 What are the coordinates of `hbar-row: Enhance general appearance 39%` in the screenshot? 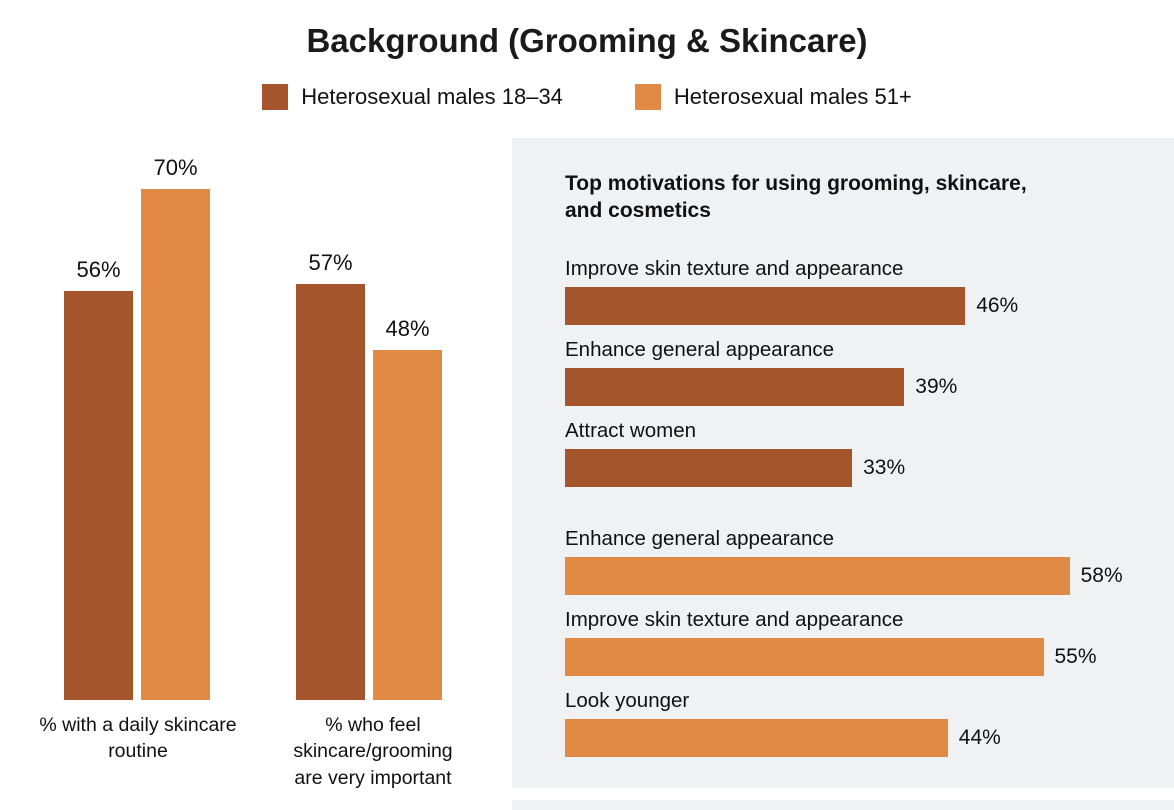 It's located at (869, 372).